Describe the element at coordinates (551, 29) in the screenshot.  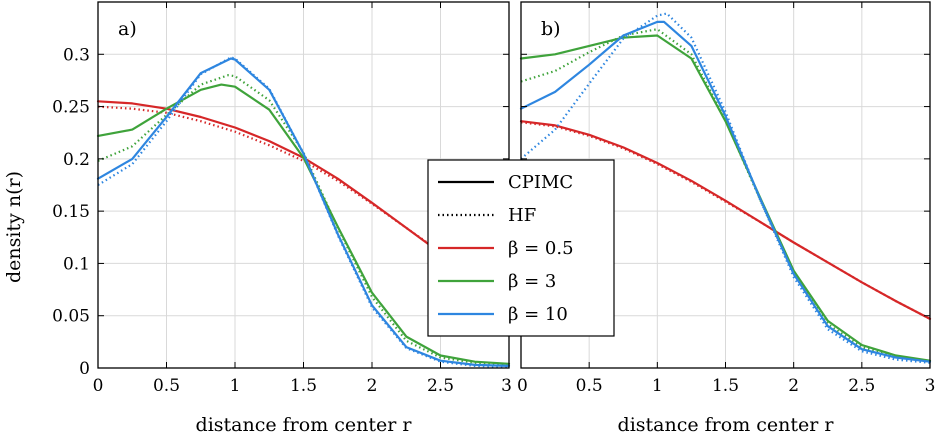
I see `panel-label: b)` at that location.